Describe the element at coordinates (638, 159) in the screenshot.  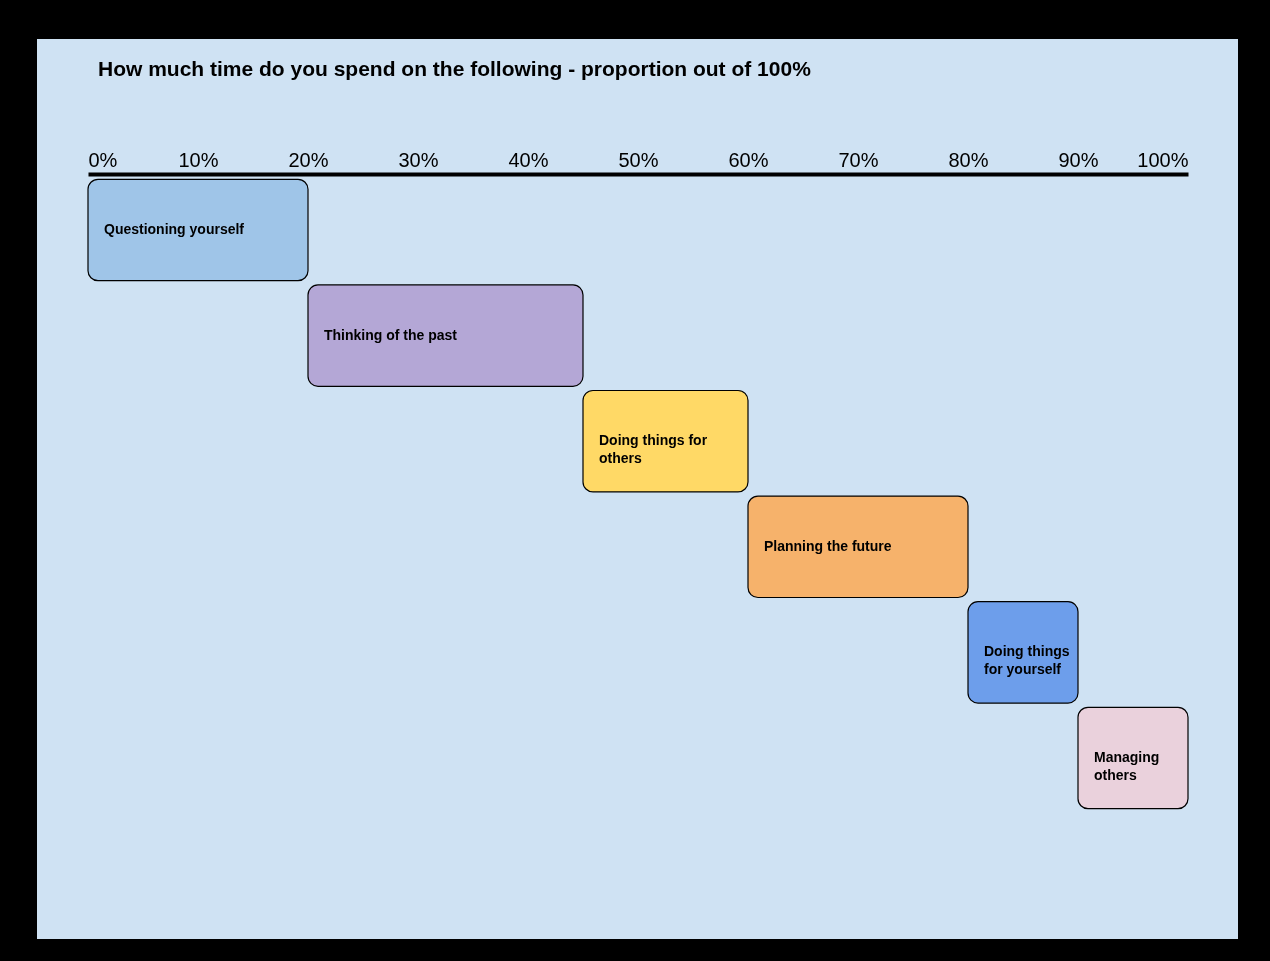
I see `x-tick-label: 50%` at that location.